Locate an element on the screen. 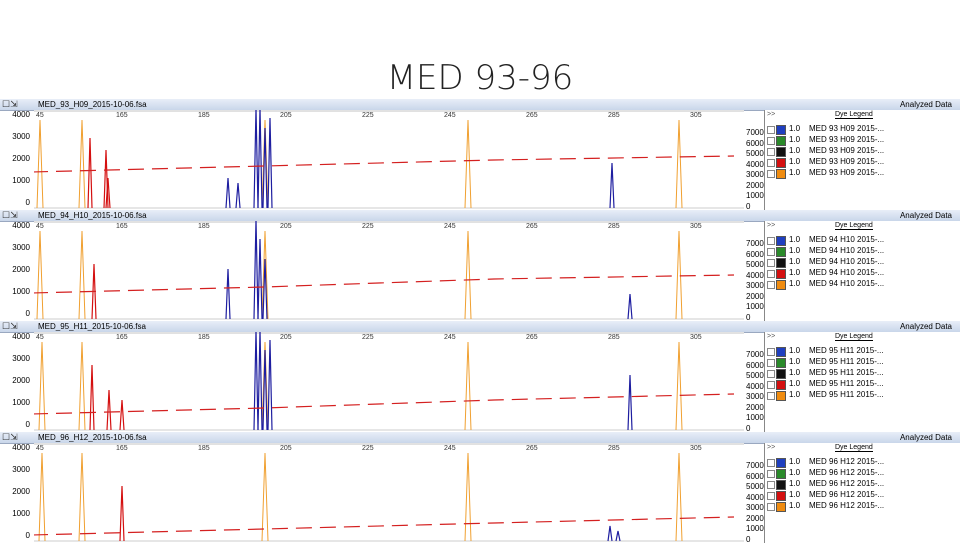 This screenshot has height=544, width=960. y-tick-label: 6000 is located at coordinates (755, 365).